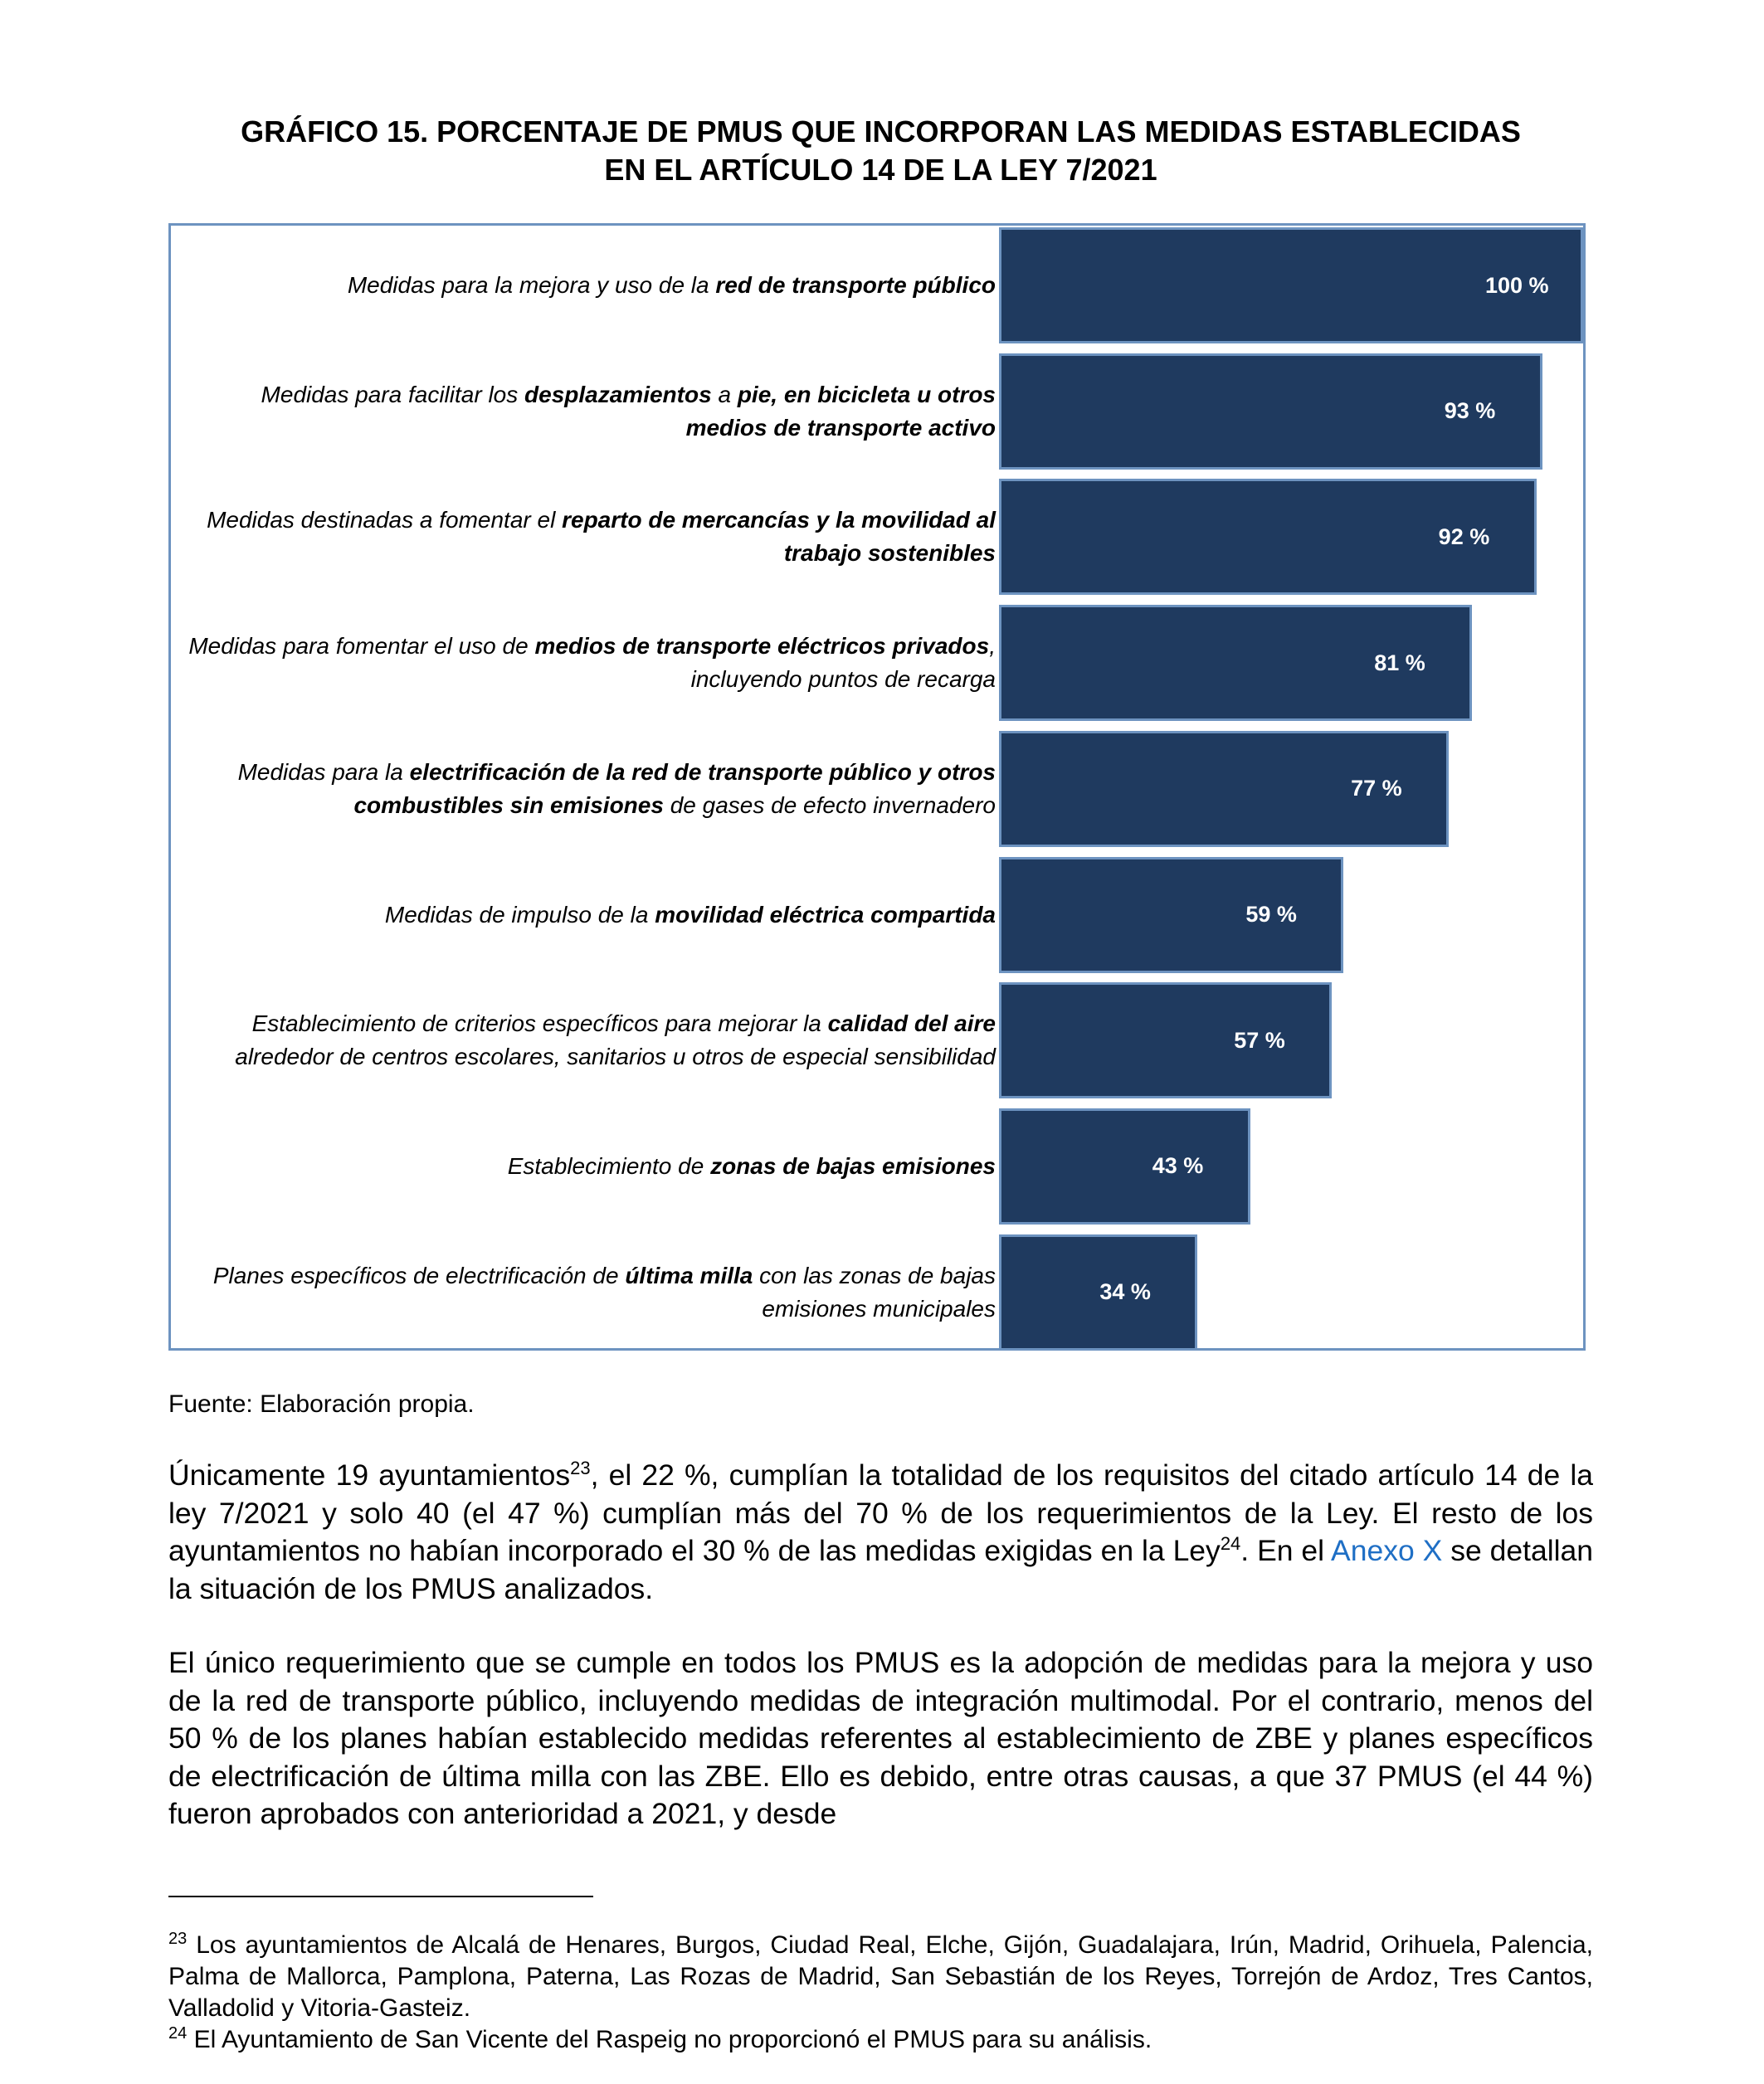 This screenshot has height=2084, width=1764. What do you see at coordinates (393, 394) in the screenshot?
I see `label-segment: Medidas para facilitar los` at bounding box center [393, 394].